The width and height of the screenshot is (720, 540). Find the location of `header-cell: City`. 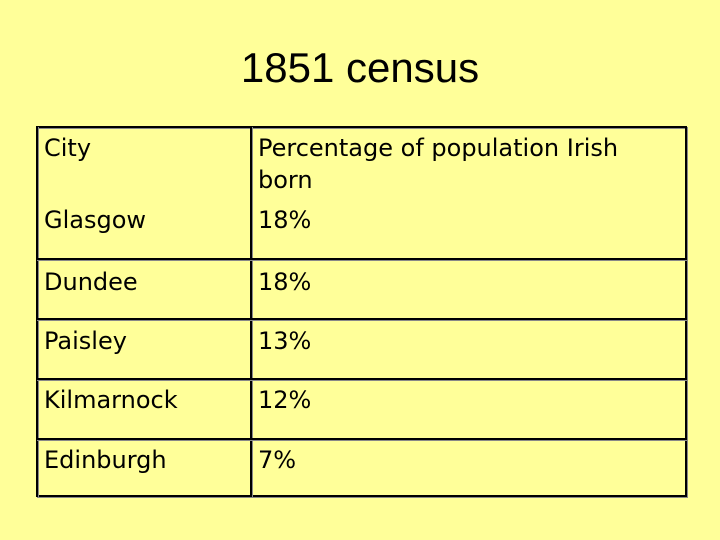

header-cell: City is located at coordinates (68, 148).